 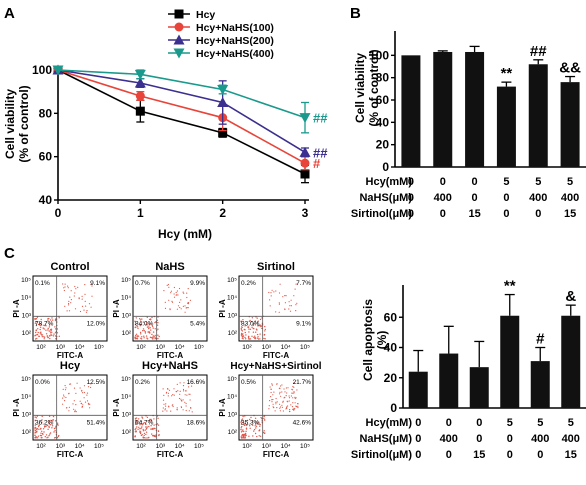 What do you see at coordinates (233, 315) in the screenshot?
I see `flow-ytick-label: 10³` at bounding box center [233, 315].